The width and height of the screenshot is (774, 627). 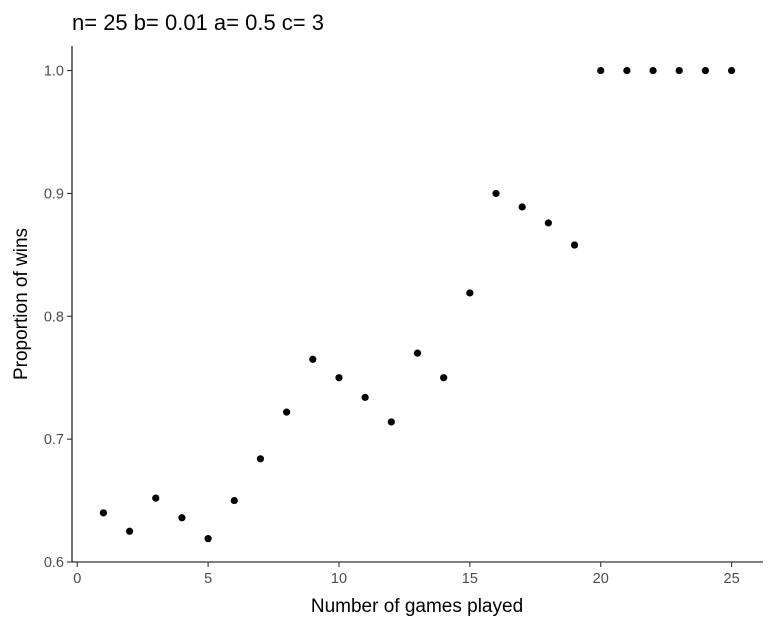 I want to click on y-axis-label: Proportion of wins, so click(x=21, y=304).